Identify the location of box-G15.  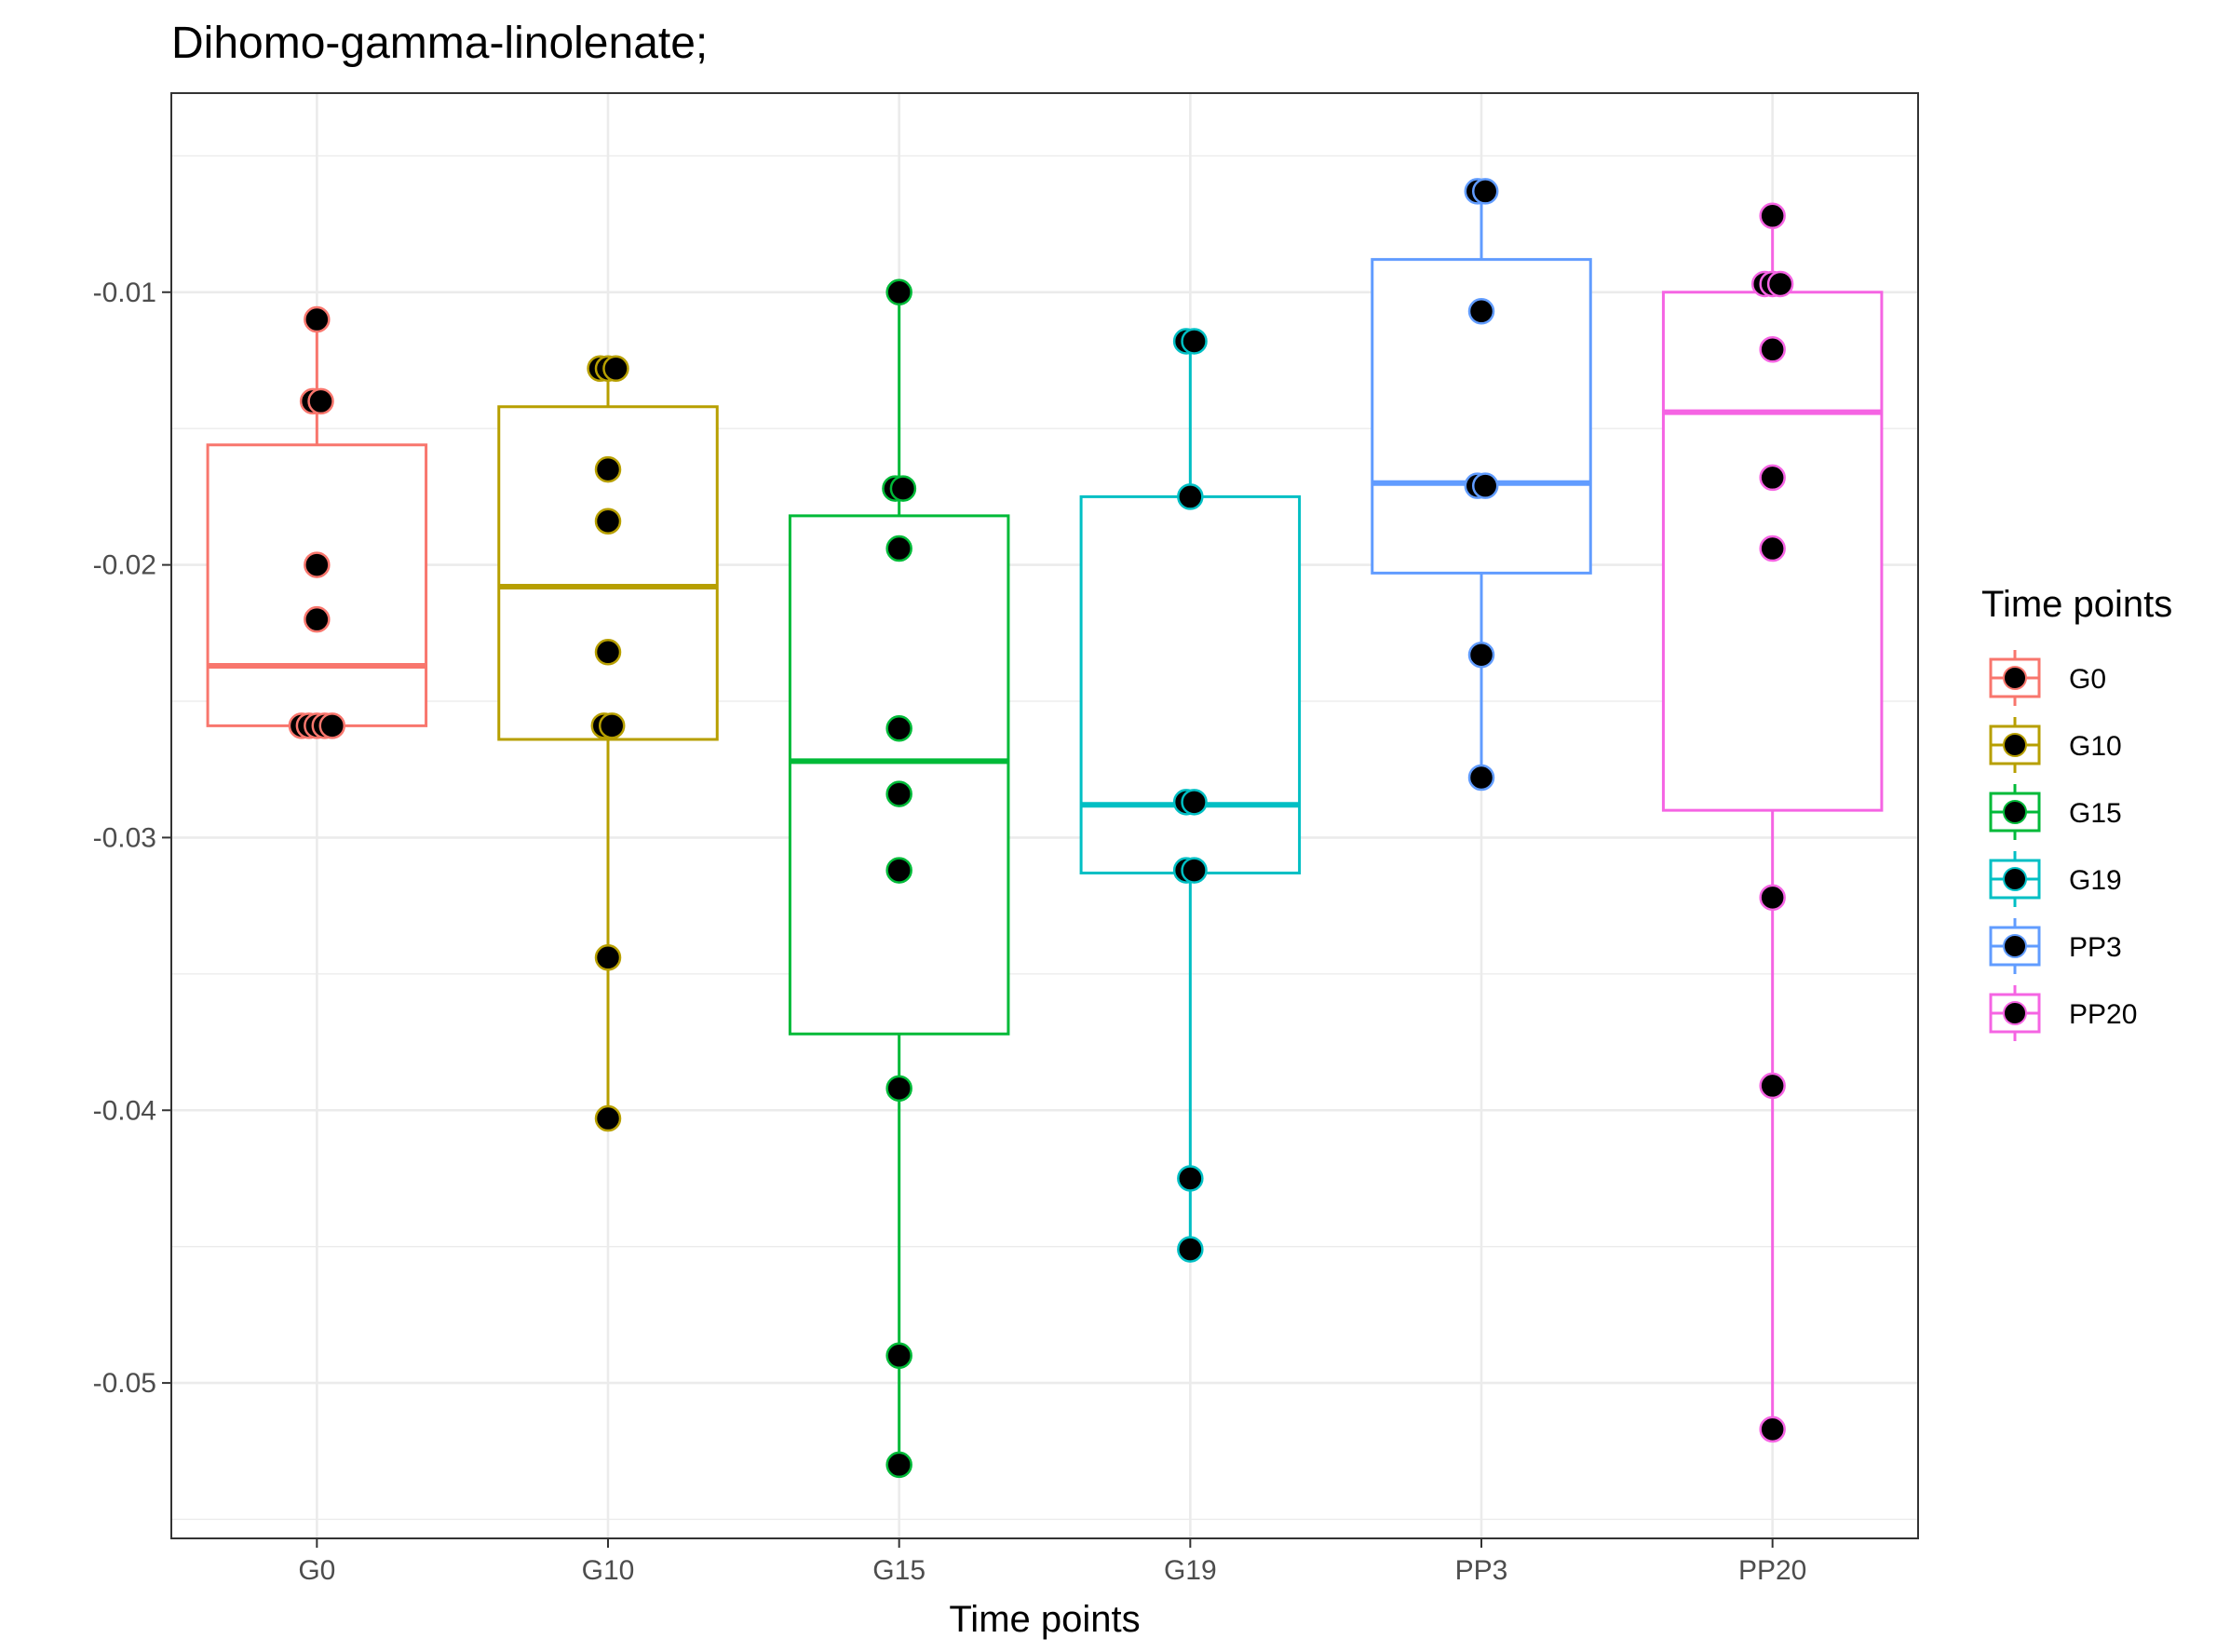
(899, 878).